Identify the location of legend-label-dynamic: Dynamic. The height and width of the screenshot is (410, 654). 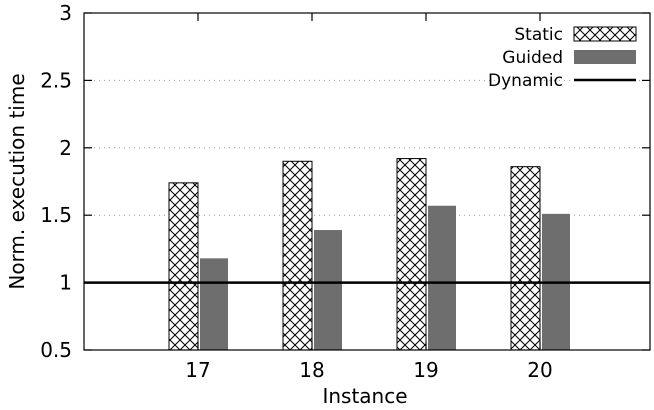
(525, 81).